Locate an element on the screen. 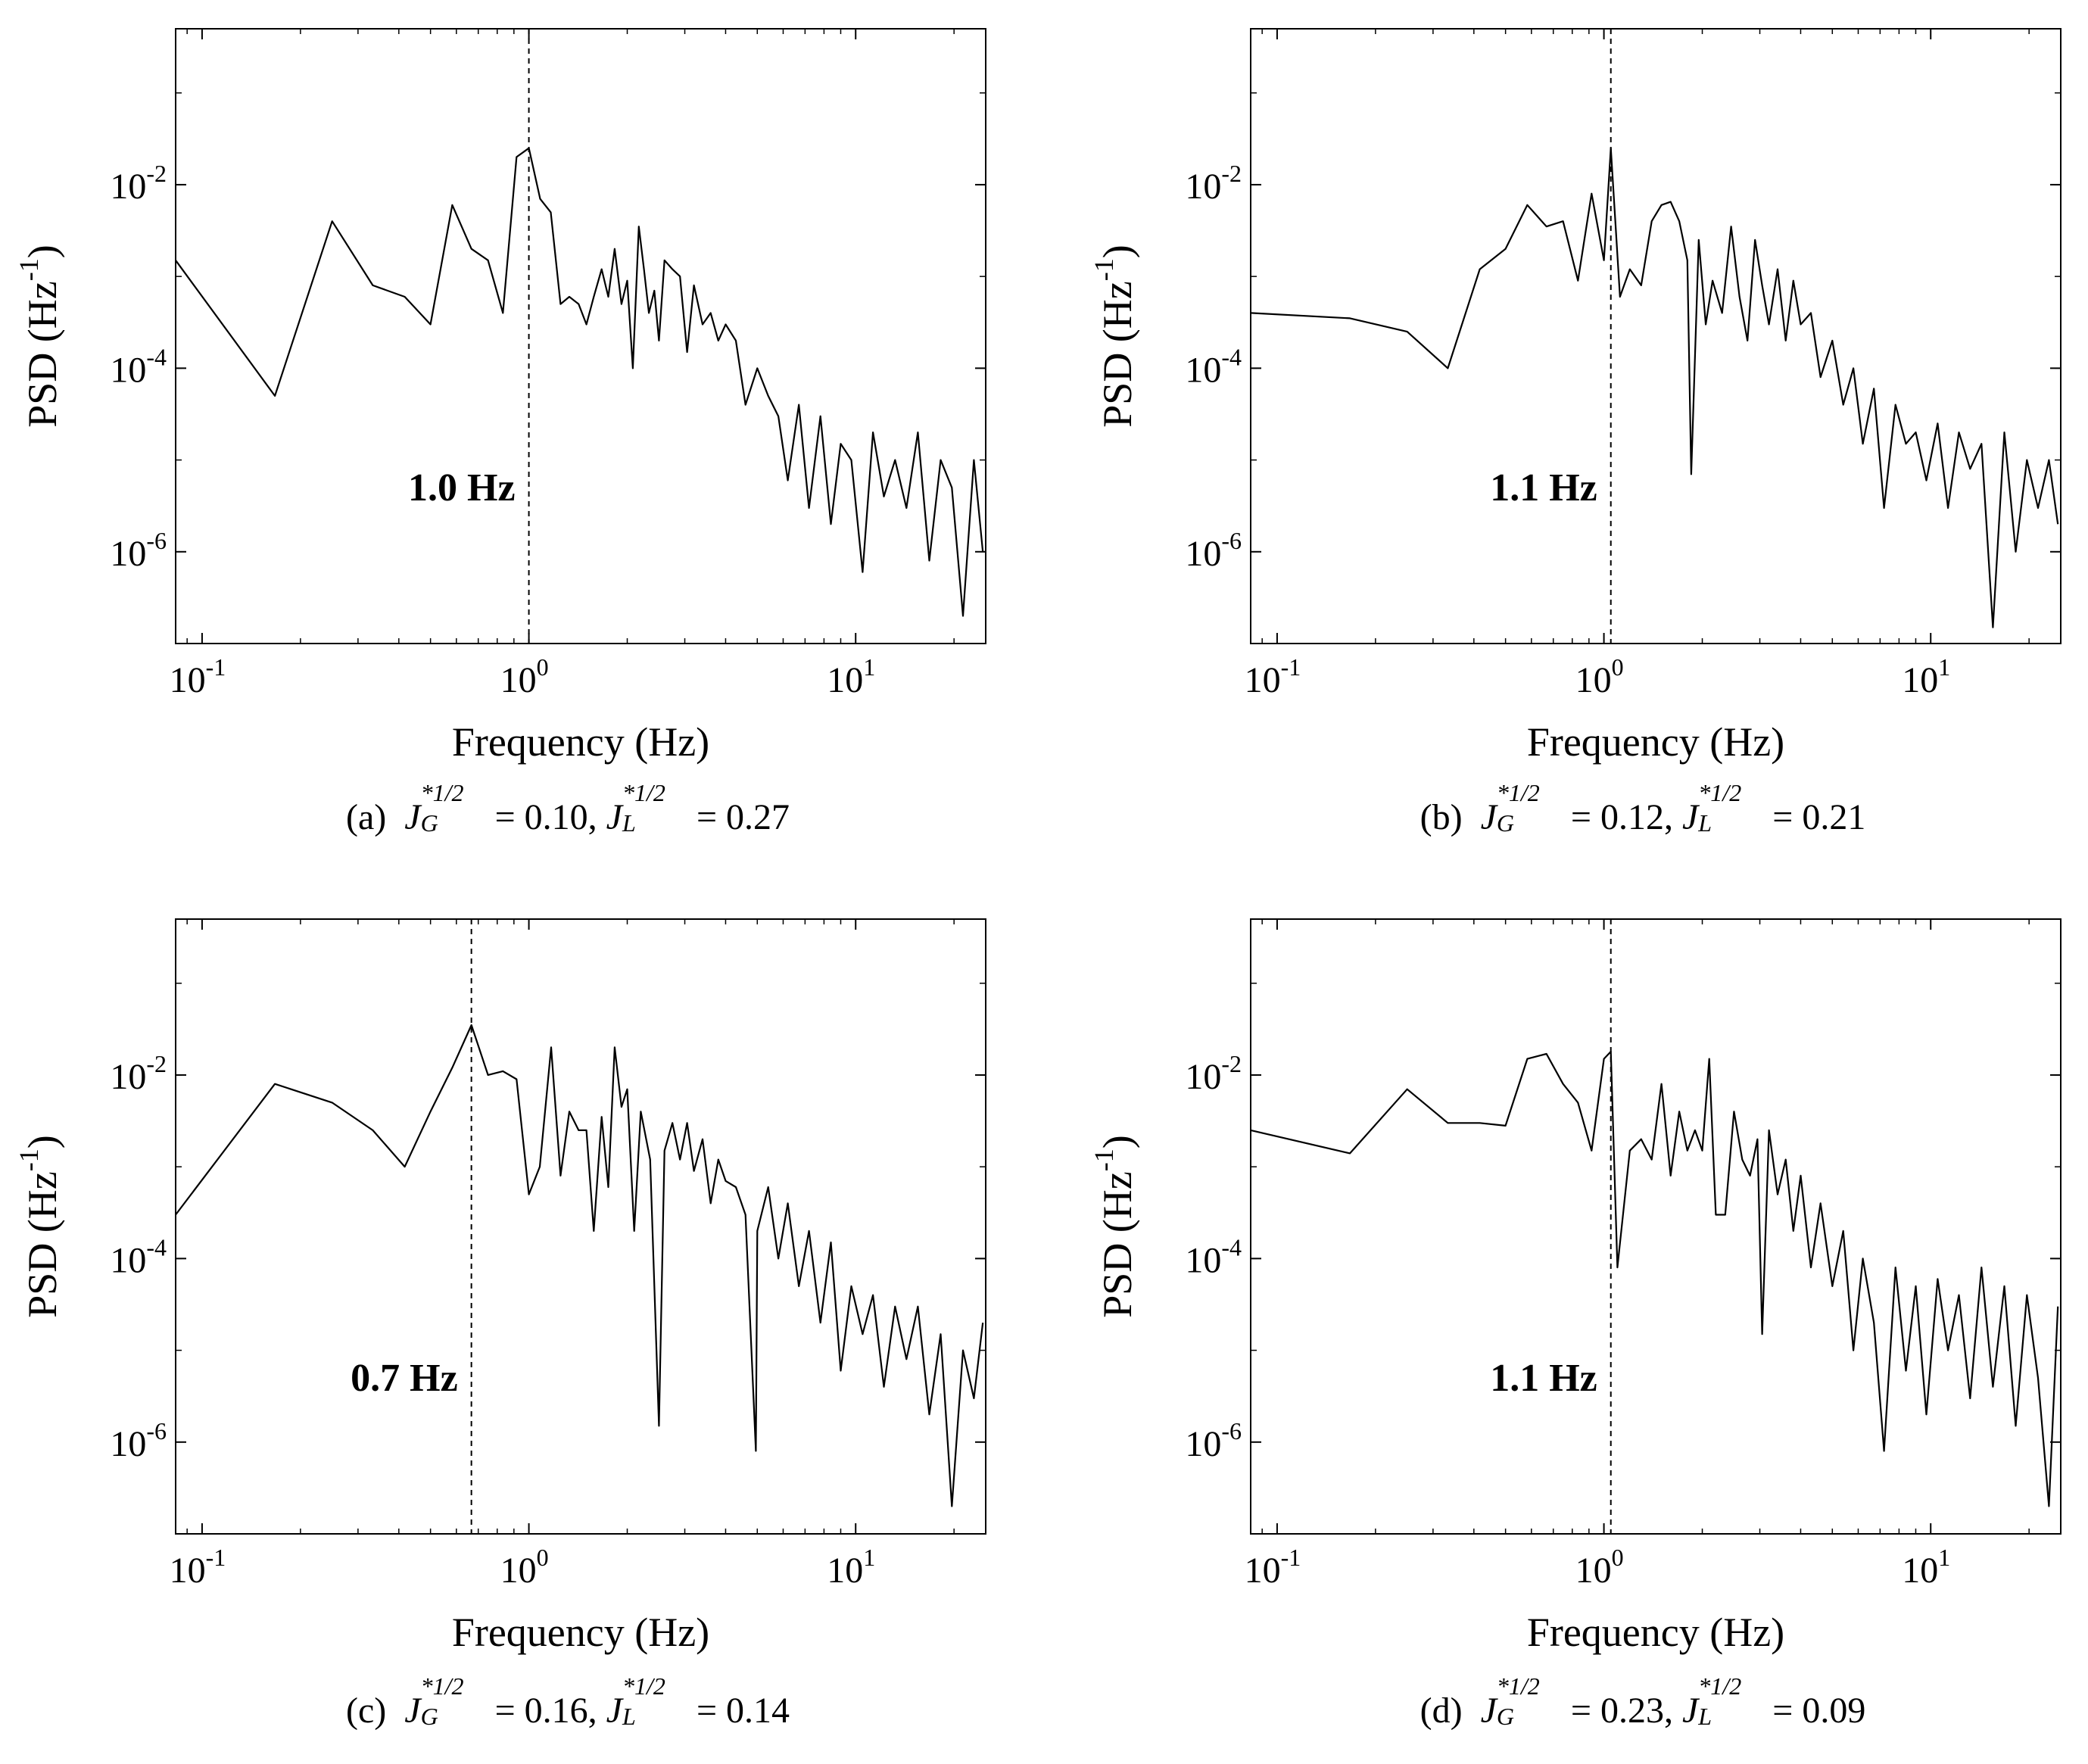 This screenshot has height=1764, width=2088. x-axis-label-c: Frequency (Hz) is located at coordinates (580, 1632).